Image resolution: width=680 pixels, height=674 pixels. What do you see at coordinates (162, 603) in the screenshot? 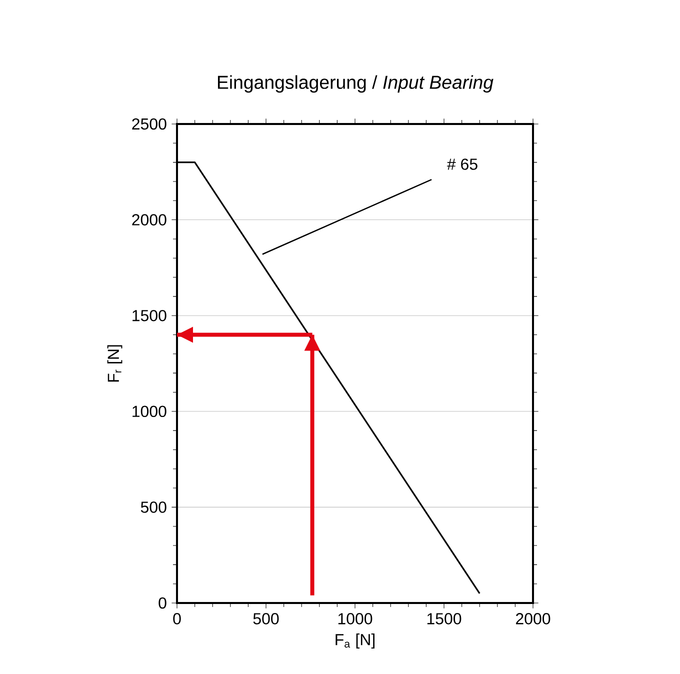
I see `y-tick-label: 0` at bounding box center [162, 603].